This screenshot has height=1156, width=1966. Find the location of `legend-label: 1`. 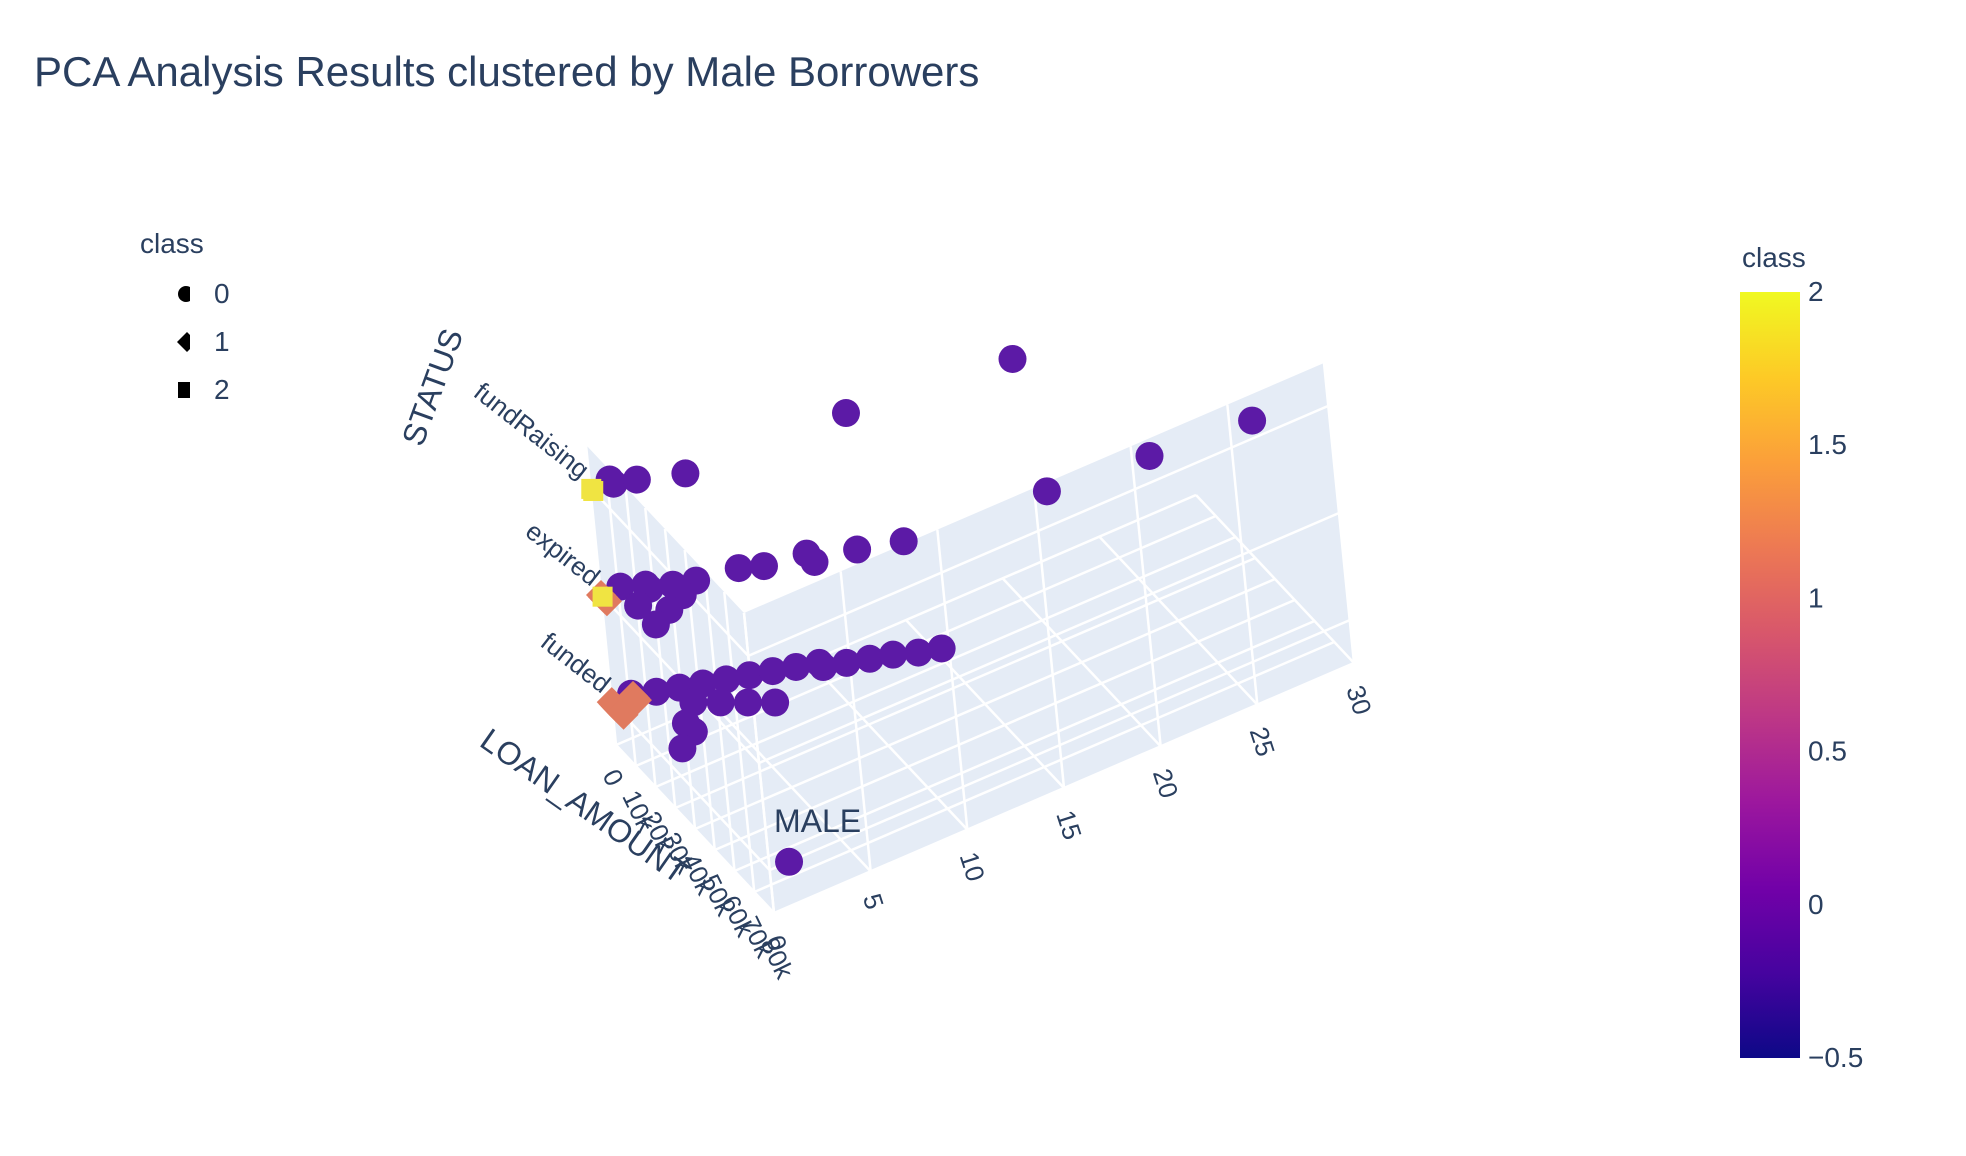

legend-label: 1 is located at coordinates (222, 341).